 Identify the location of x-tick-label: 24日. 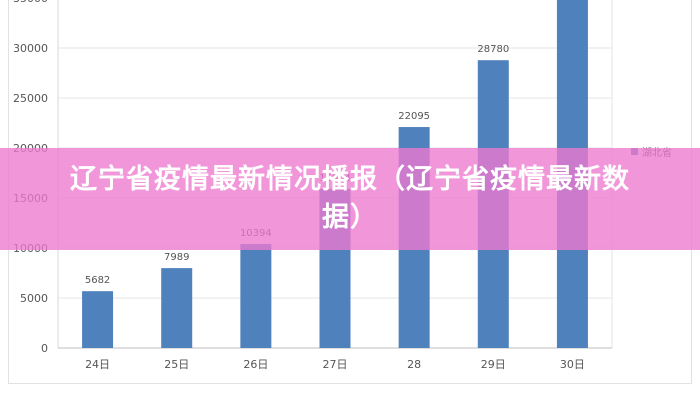
(97, 364).